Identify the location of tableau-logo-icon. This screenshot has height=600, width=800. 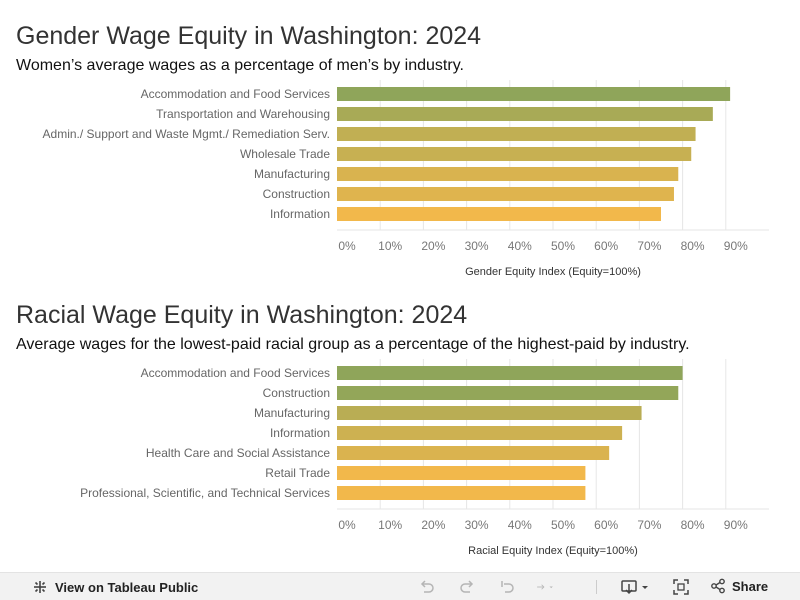
(40, 587).